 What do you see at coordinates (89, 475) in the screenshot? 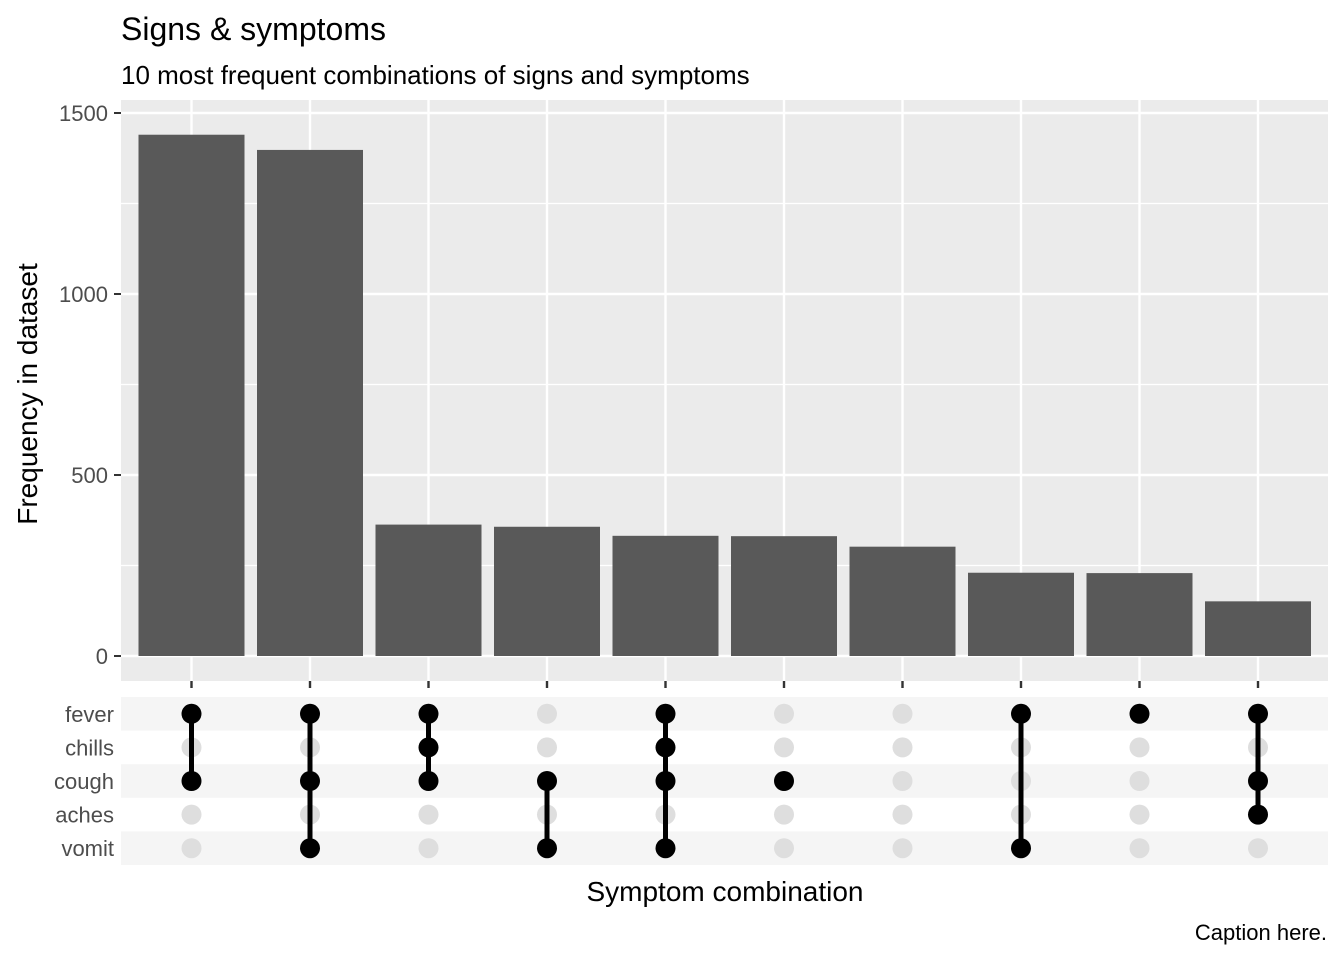
I see `y-tick-label: 500` at bounding box center [89, 475].